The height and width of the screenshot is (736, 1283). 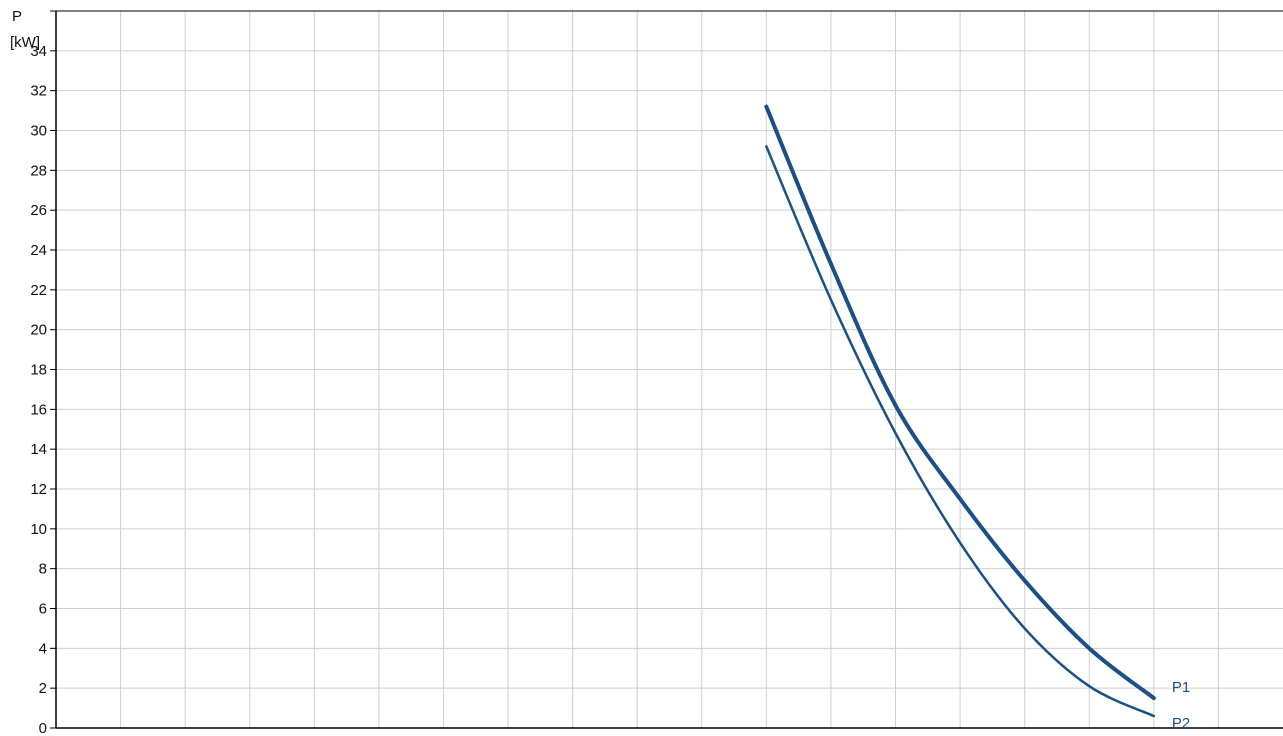 I want to click on y-tick-label: 8, so click(x=43, y=569).